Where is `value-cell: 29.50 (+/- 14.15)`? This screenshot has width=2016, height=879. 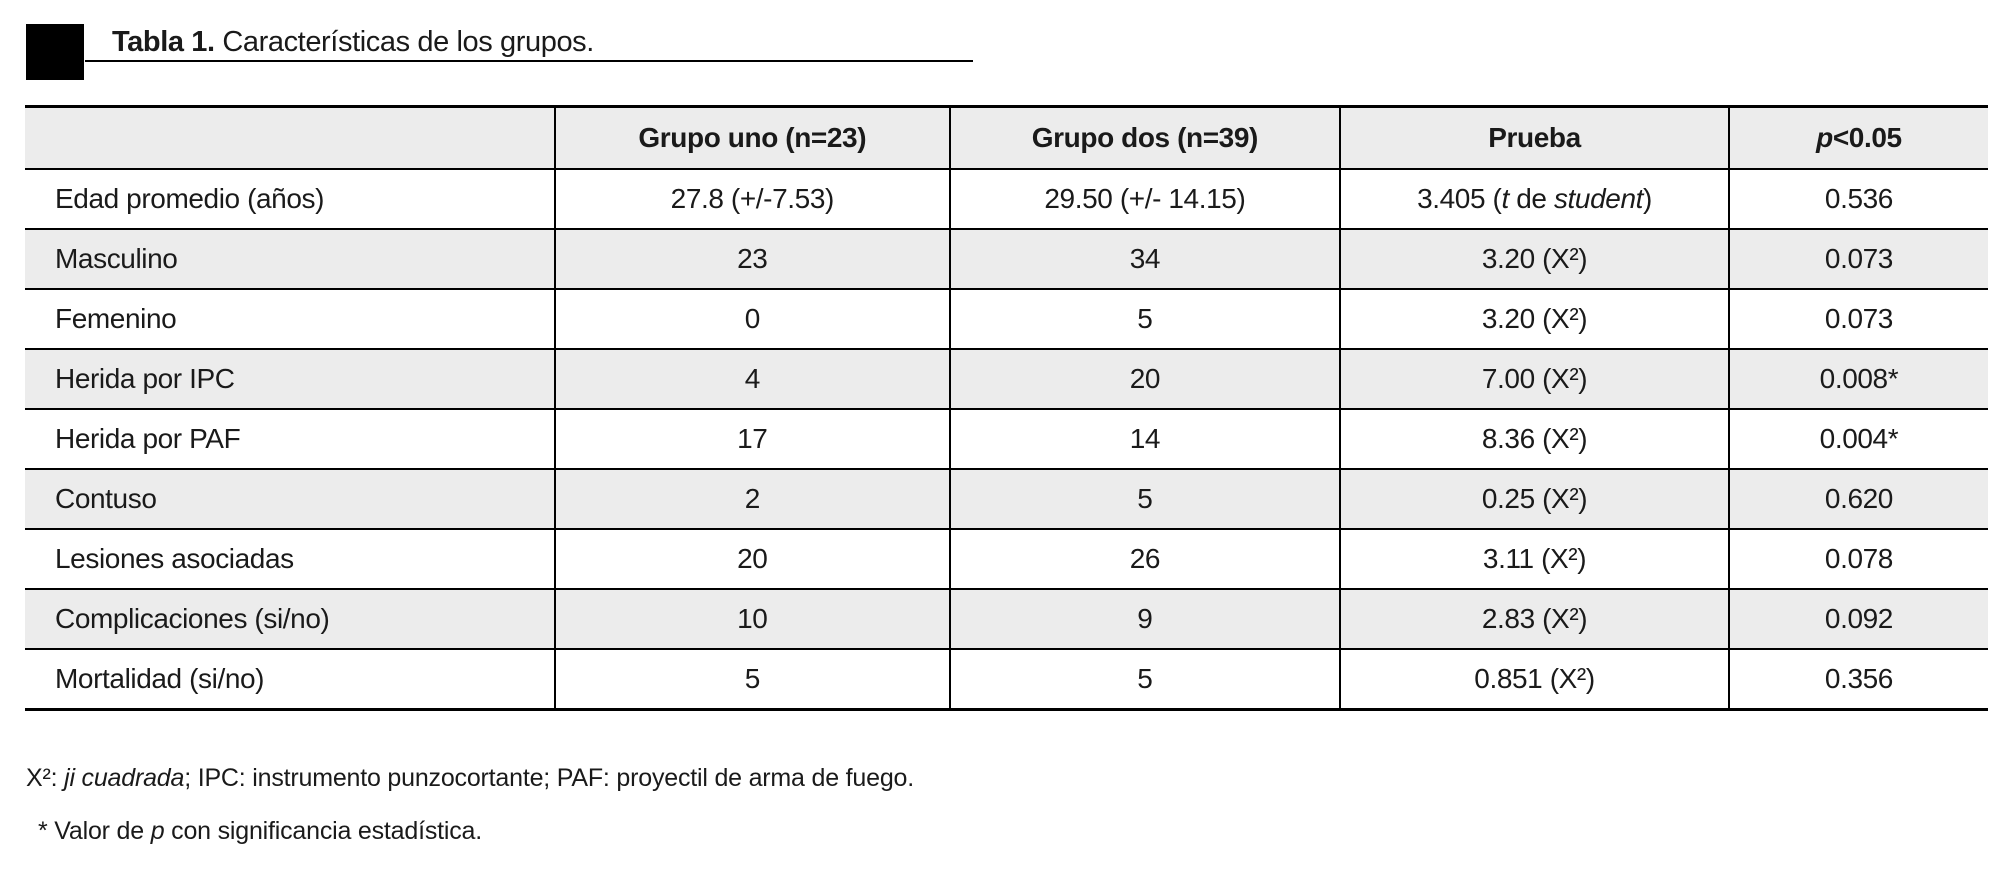
value-cell: 29.50 (+/- 14.15) is located at coordinates (1145, 199).